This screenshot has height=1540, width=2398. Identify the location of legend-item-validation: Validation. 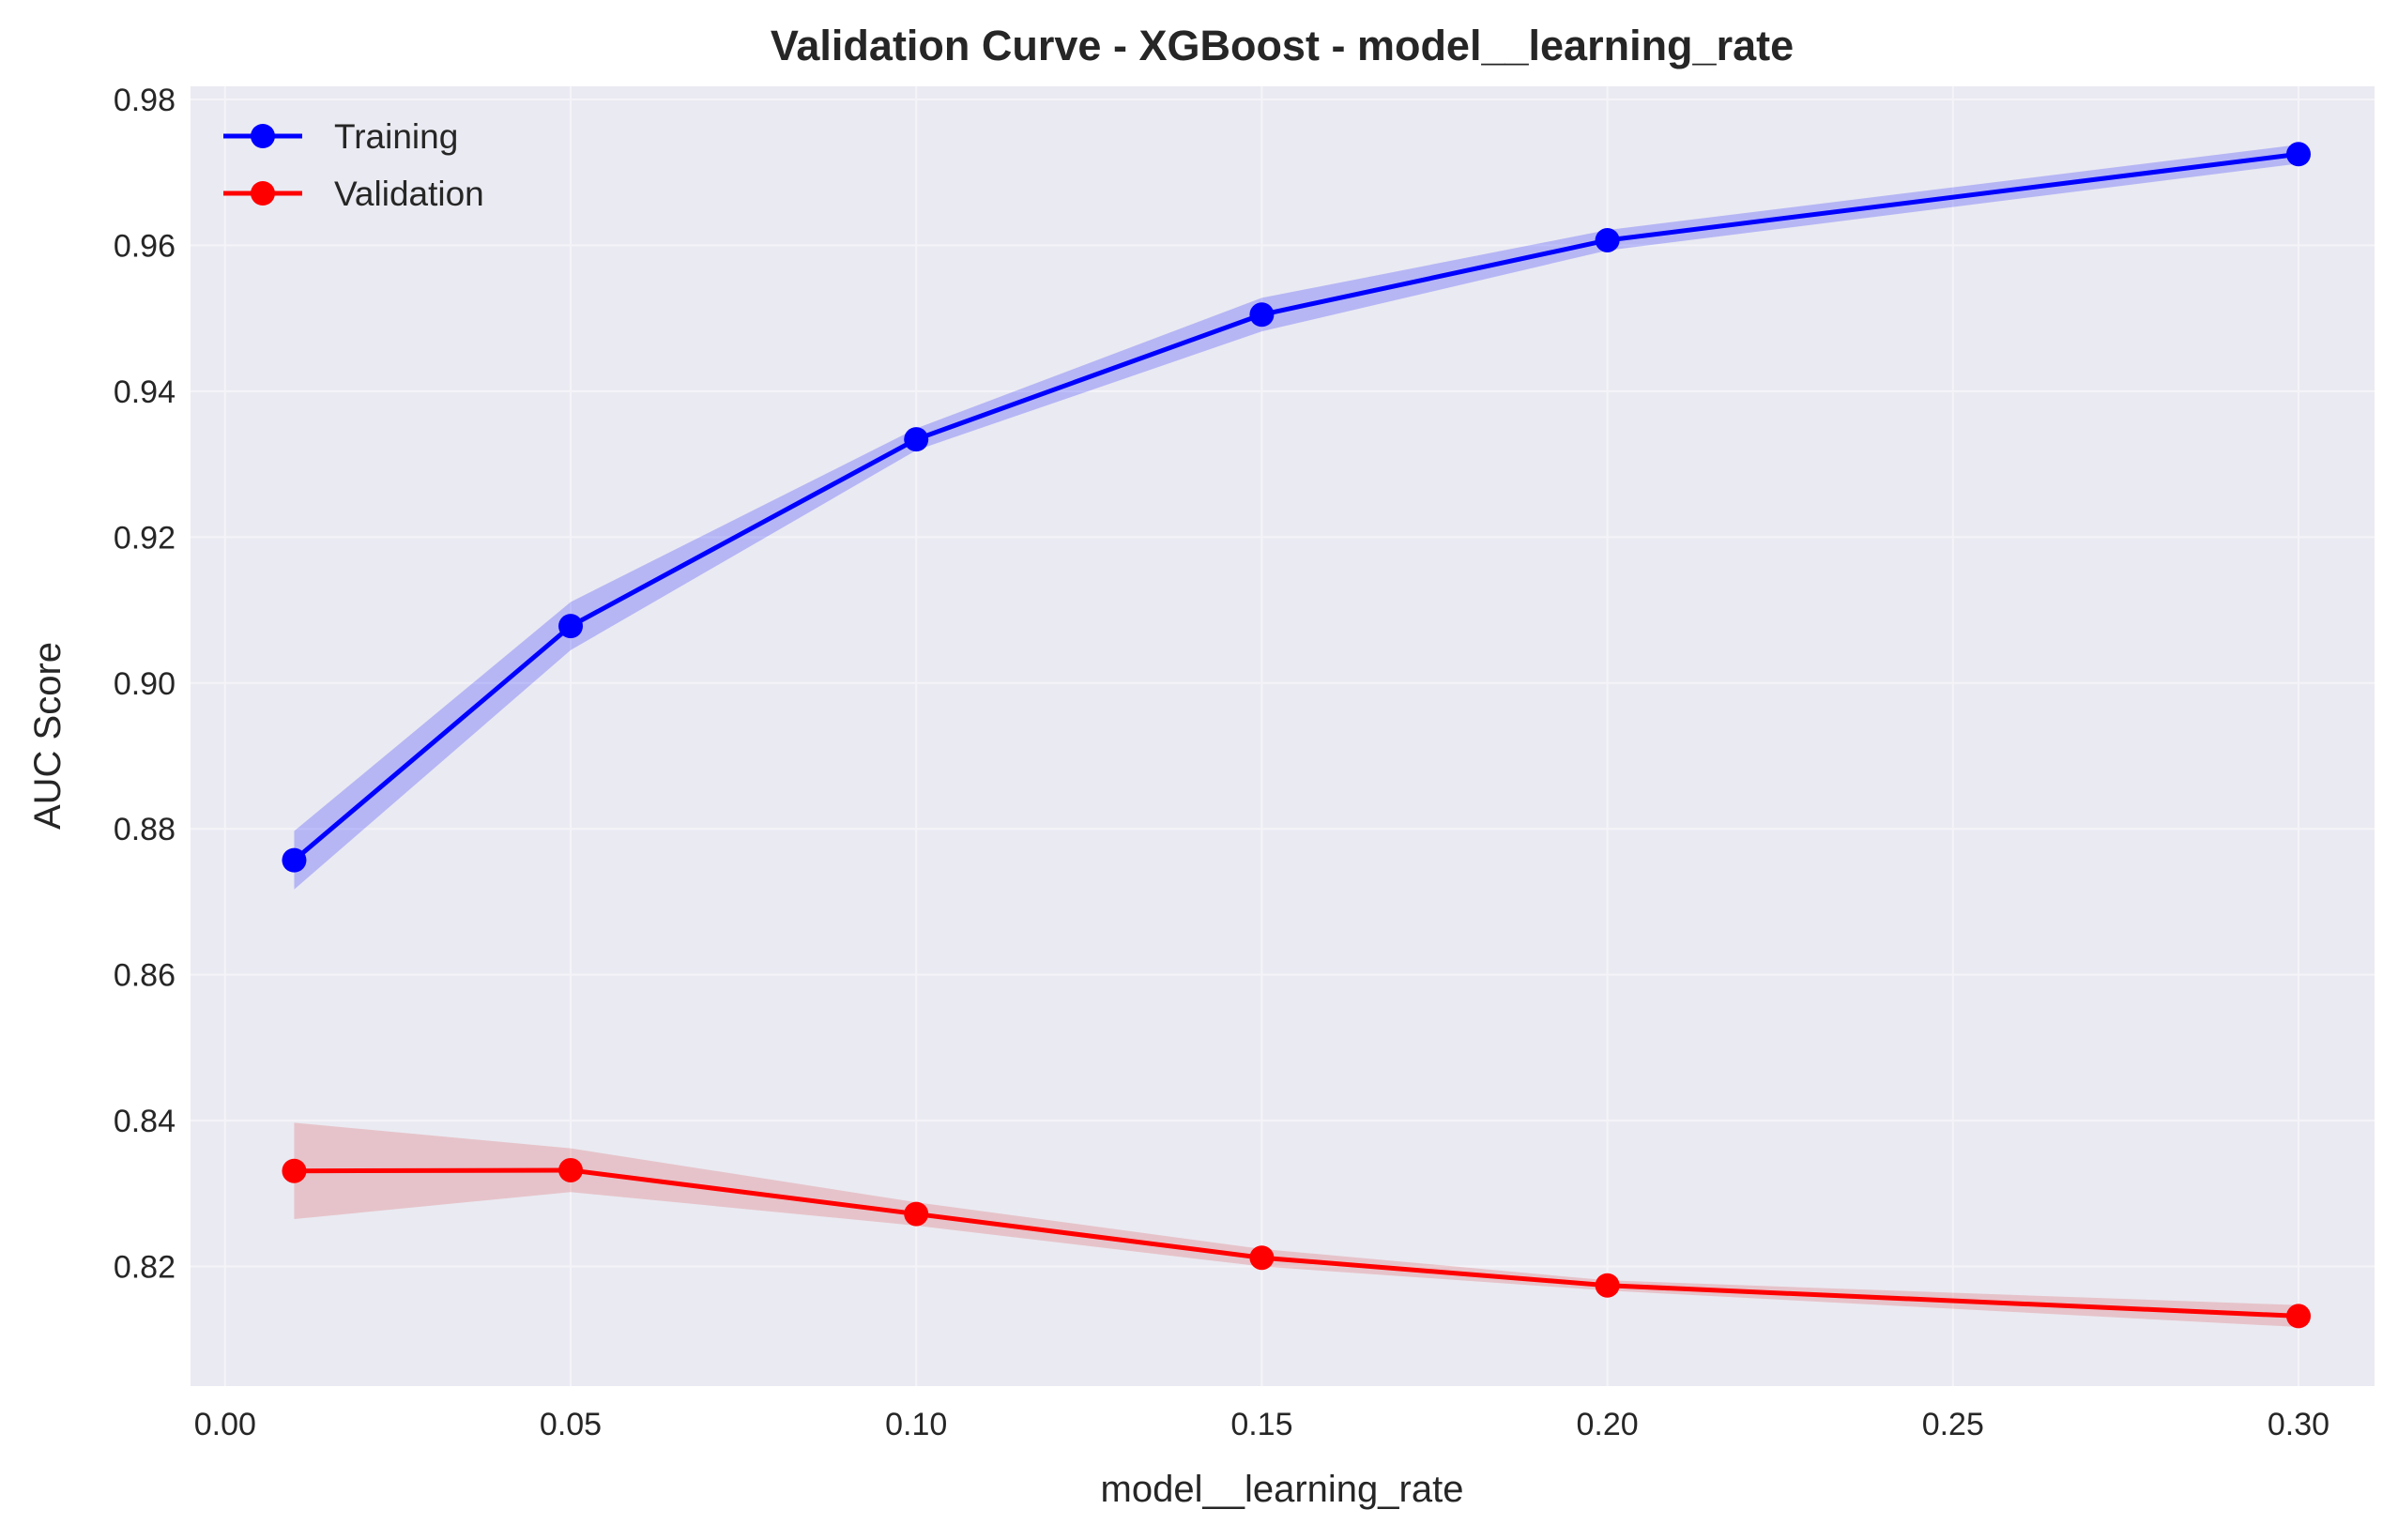
(353, 194).